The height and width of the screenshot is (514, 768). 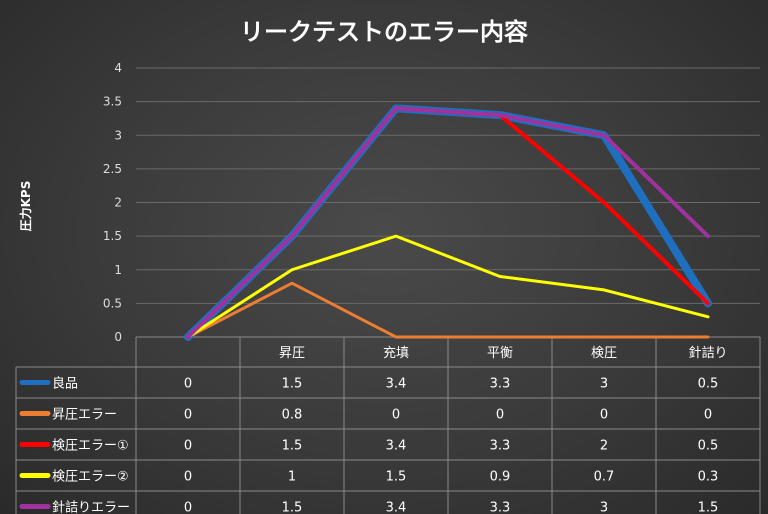 What do you see at coordinates (604, 446) in the screenshot?
I see `data-label: 2` at bounding box center [604, 446].